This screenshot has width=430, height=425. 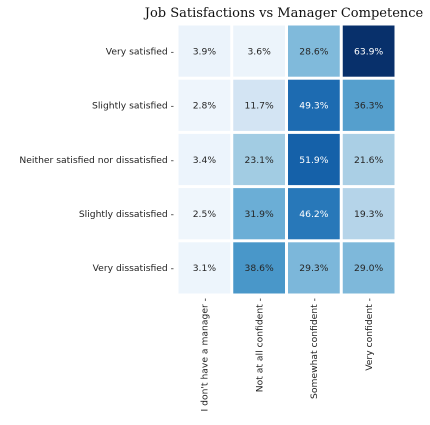 I want to click on cell-value-label-r2-c0: 3.4%, so click(x=205, y=160).